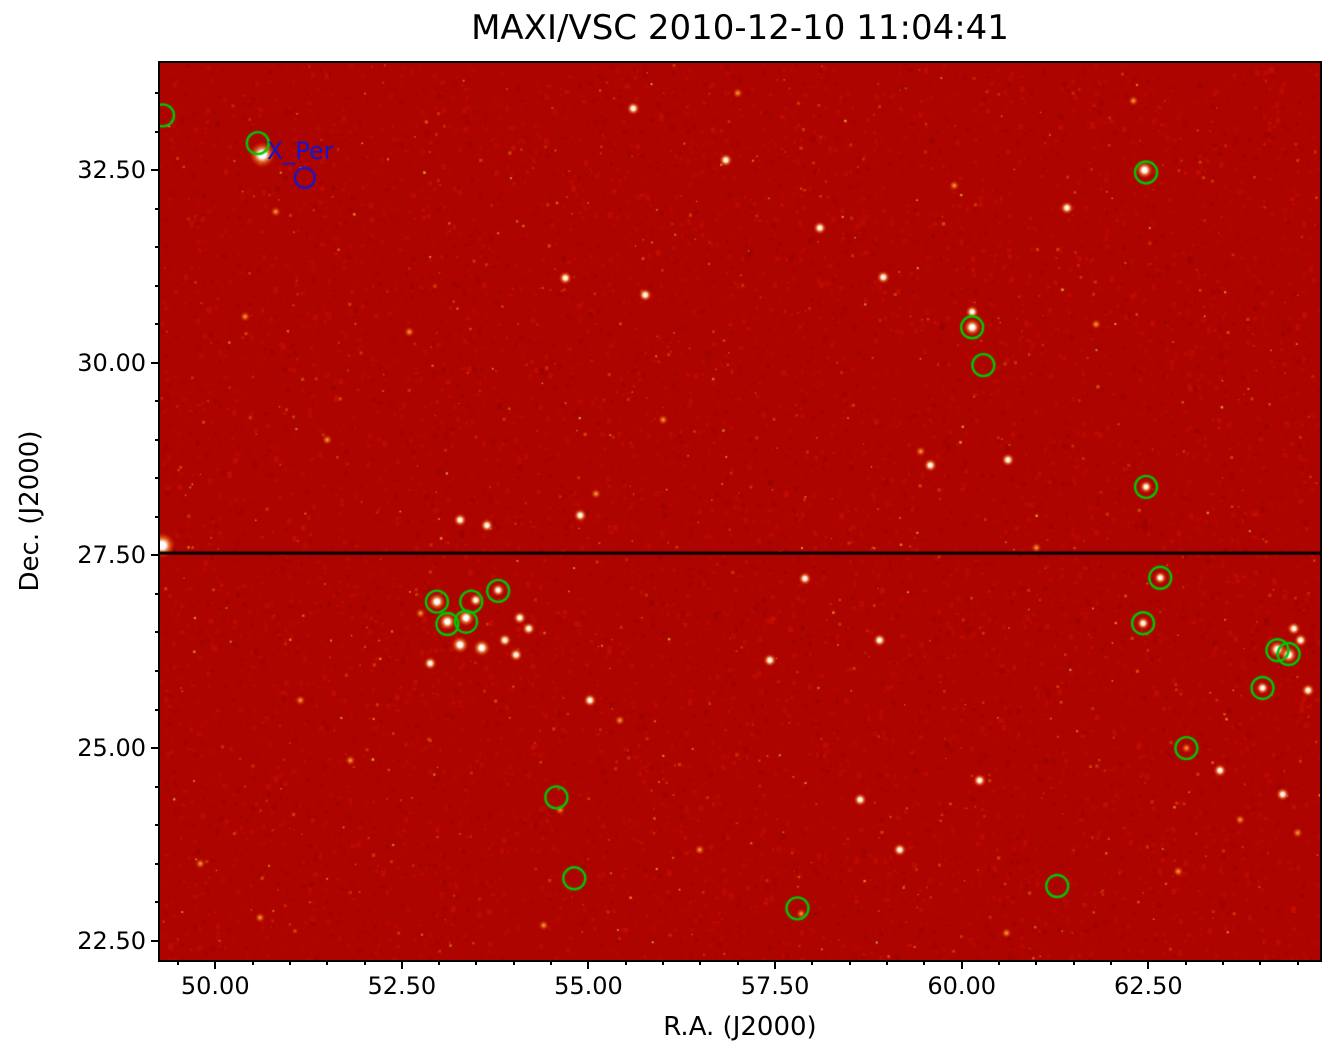  I want to click on x-tick-label: 52.50, so click(402, 986).